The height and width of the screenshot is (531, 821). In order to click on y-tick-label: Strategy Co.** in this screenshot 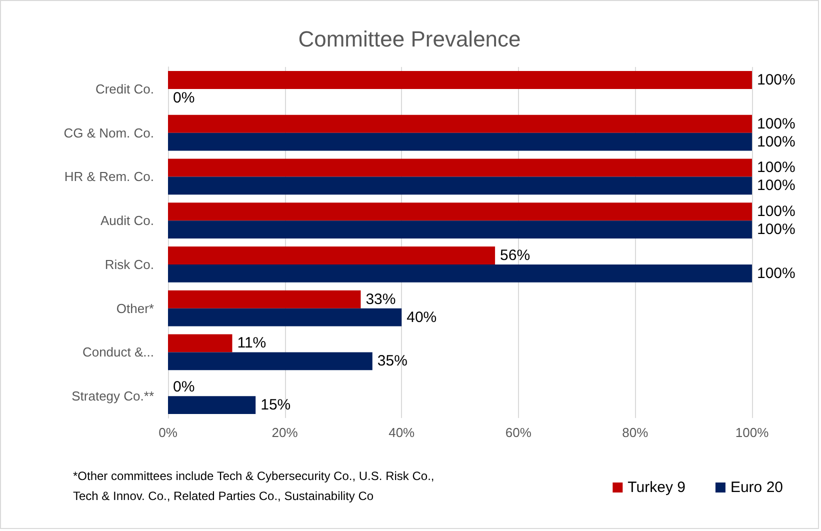, I will do `click(113, 396)`.